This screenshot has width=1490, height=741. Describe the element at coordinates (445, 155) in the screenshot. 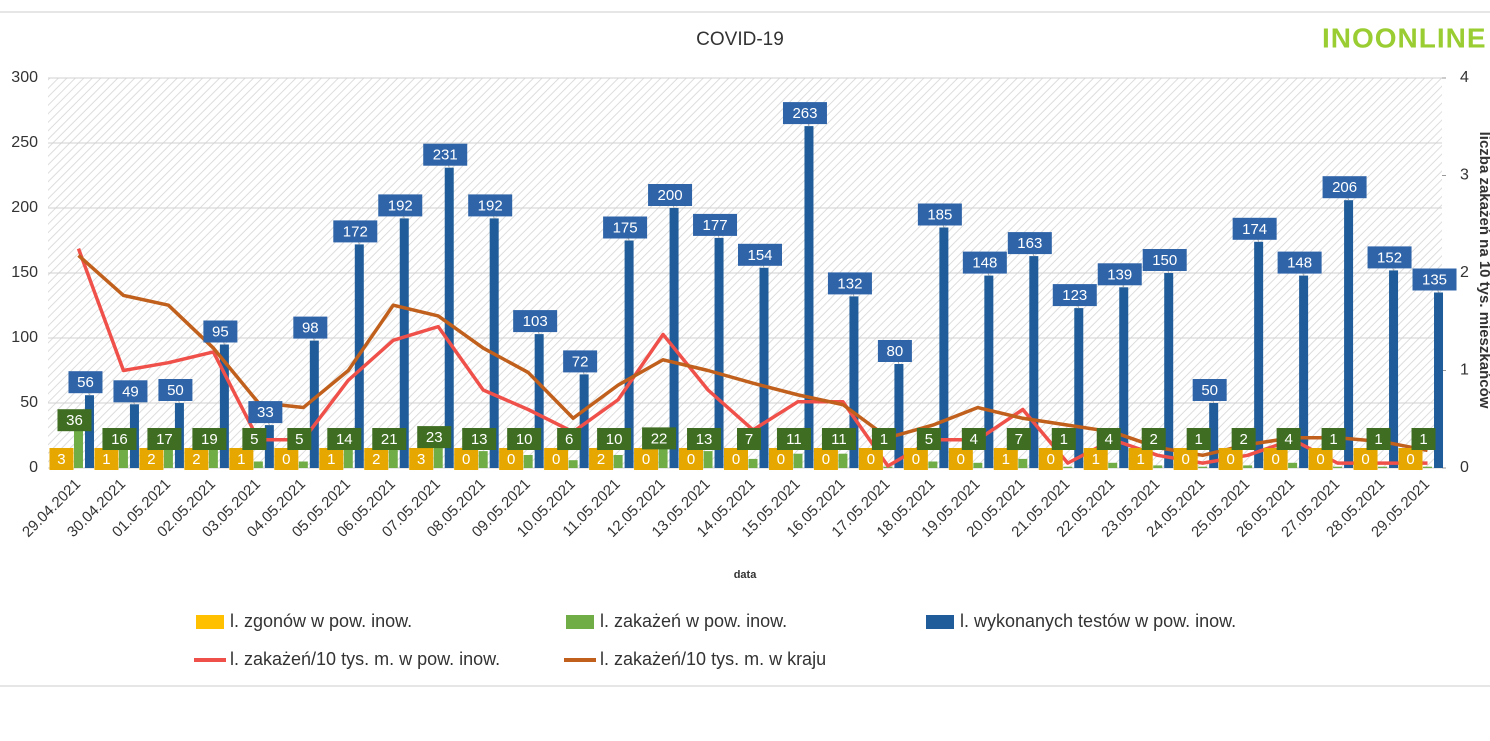

I see `data-label: 231` at that location.